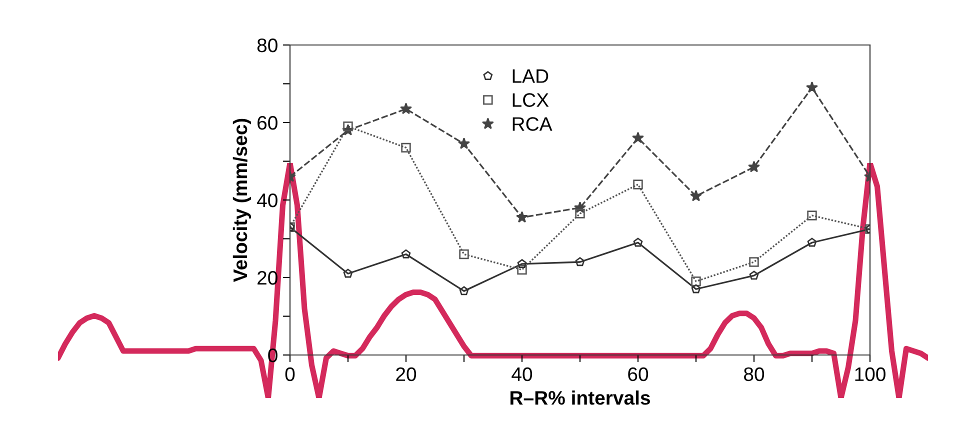 Image resolution: width=968 pixels, height=448 pixels. I want to click on x-tick-label: 40, so click(522, 374).